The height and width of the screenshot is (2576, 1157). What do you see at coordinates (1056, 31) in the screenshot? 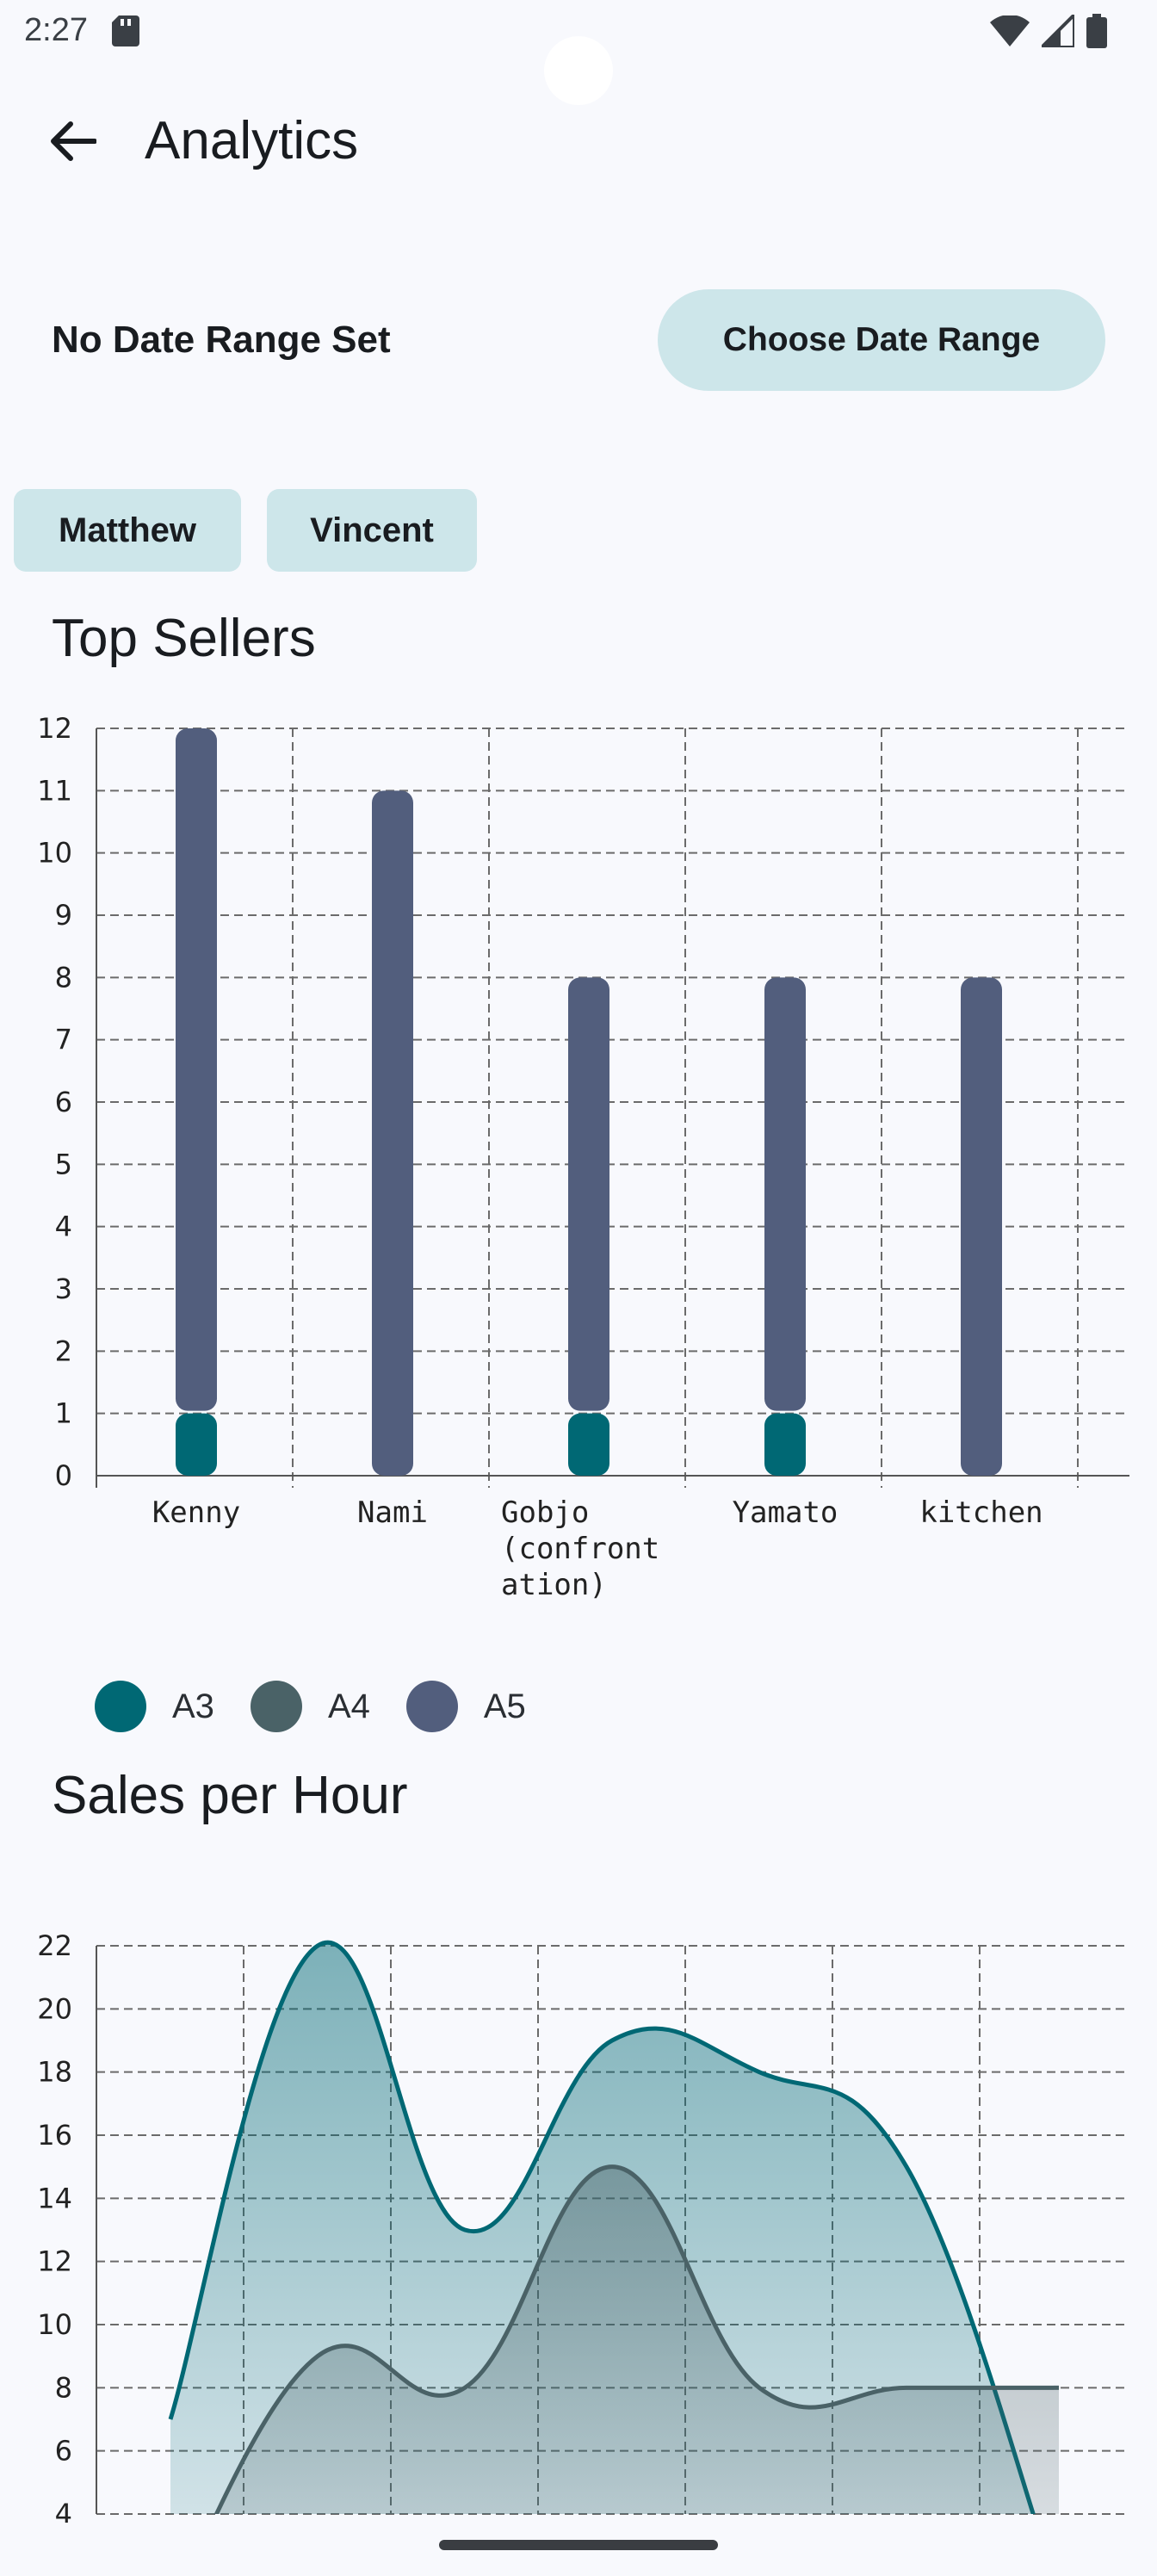
I see `signal-icon` at bounding box center [1056, 31].